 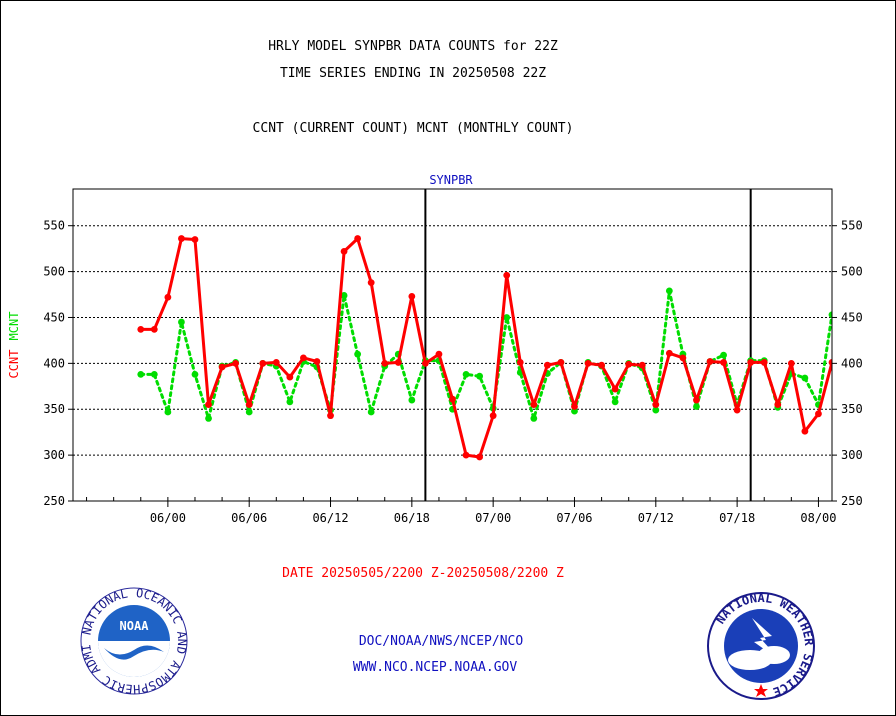 What do you see at coordinates (852, 226) in the screenshot?
I see `y-tick-label-right: 550` at bounding box center [852, 226].